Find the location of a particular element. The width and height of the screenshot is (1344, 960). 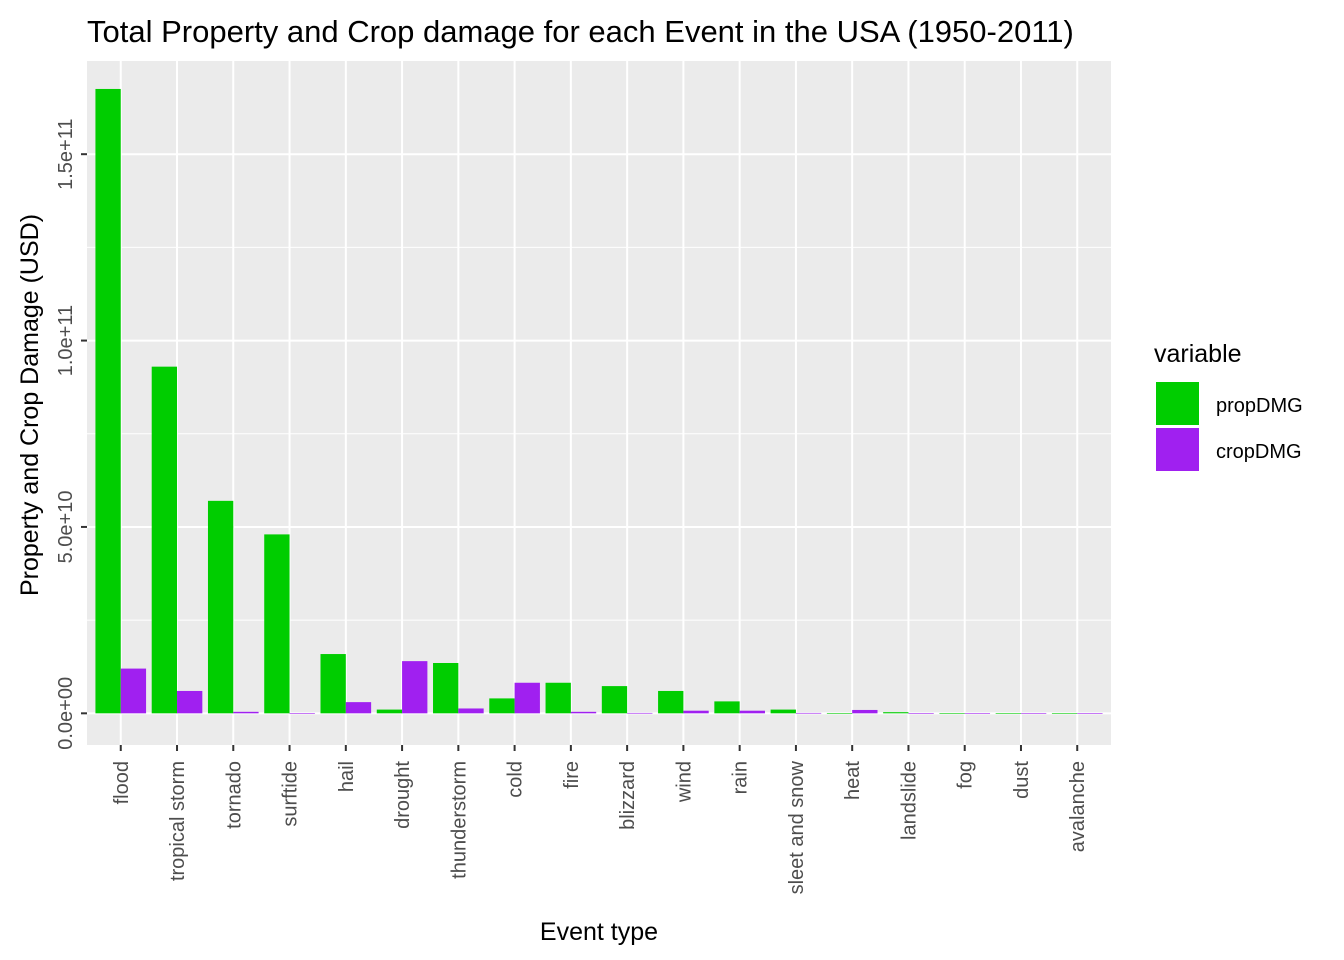

legend-key-cropdmg is located at coordinates (1177, 449).